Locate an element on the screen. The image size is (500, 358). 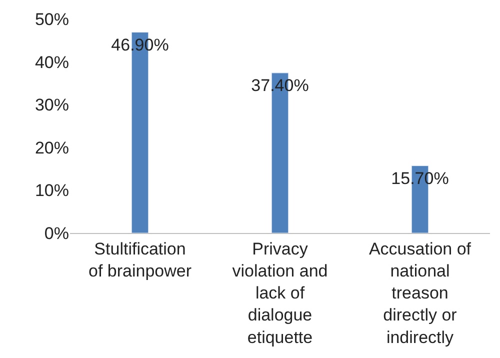
y-tick-label: 50% is located at coordinates (51, 19).